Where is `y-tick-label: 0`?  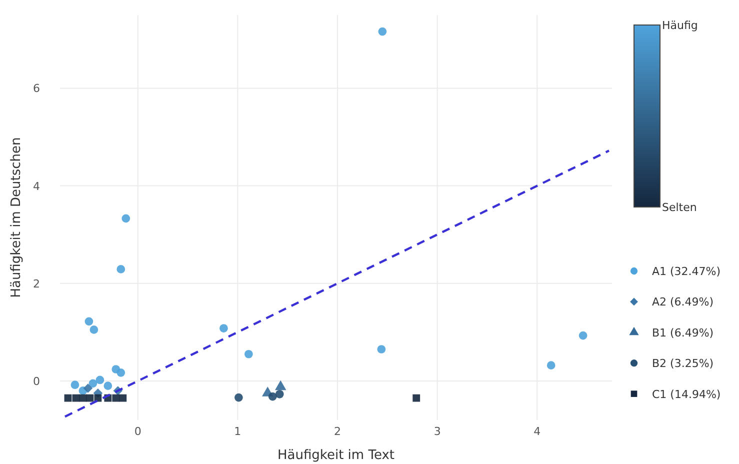 y-tick-label: 0 is located at coordinates (36, 381).